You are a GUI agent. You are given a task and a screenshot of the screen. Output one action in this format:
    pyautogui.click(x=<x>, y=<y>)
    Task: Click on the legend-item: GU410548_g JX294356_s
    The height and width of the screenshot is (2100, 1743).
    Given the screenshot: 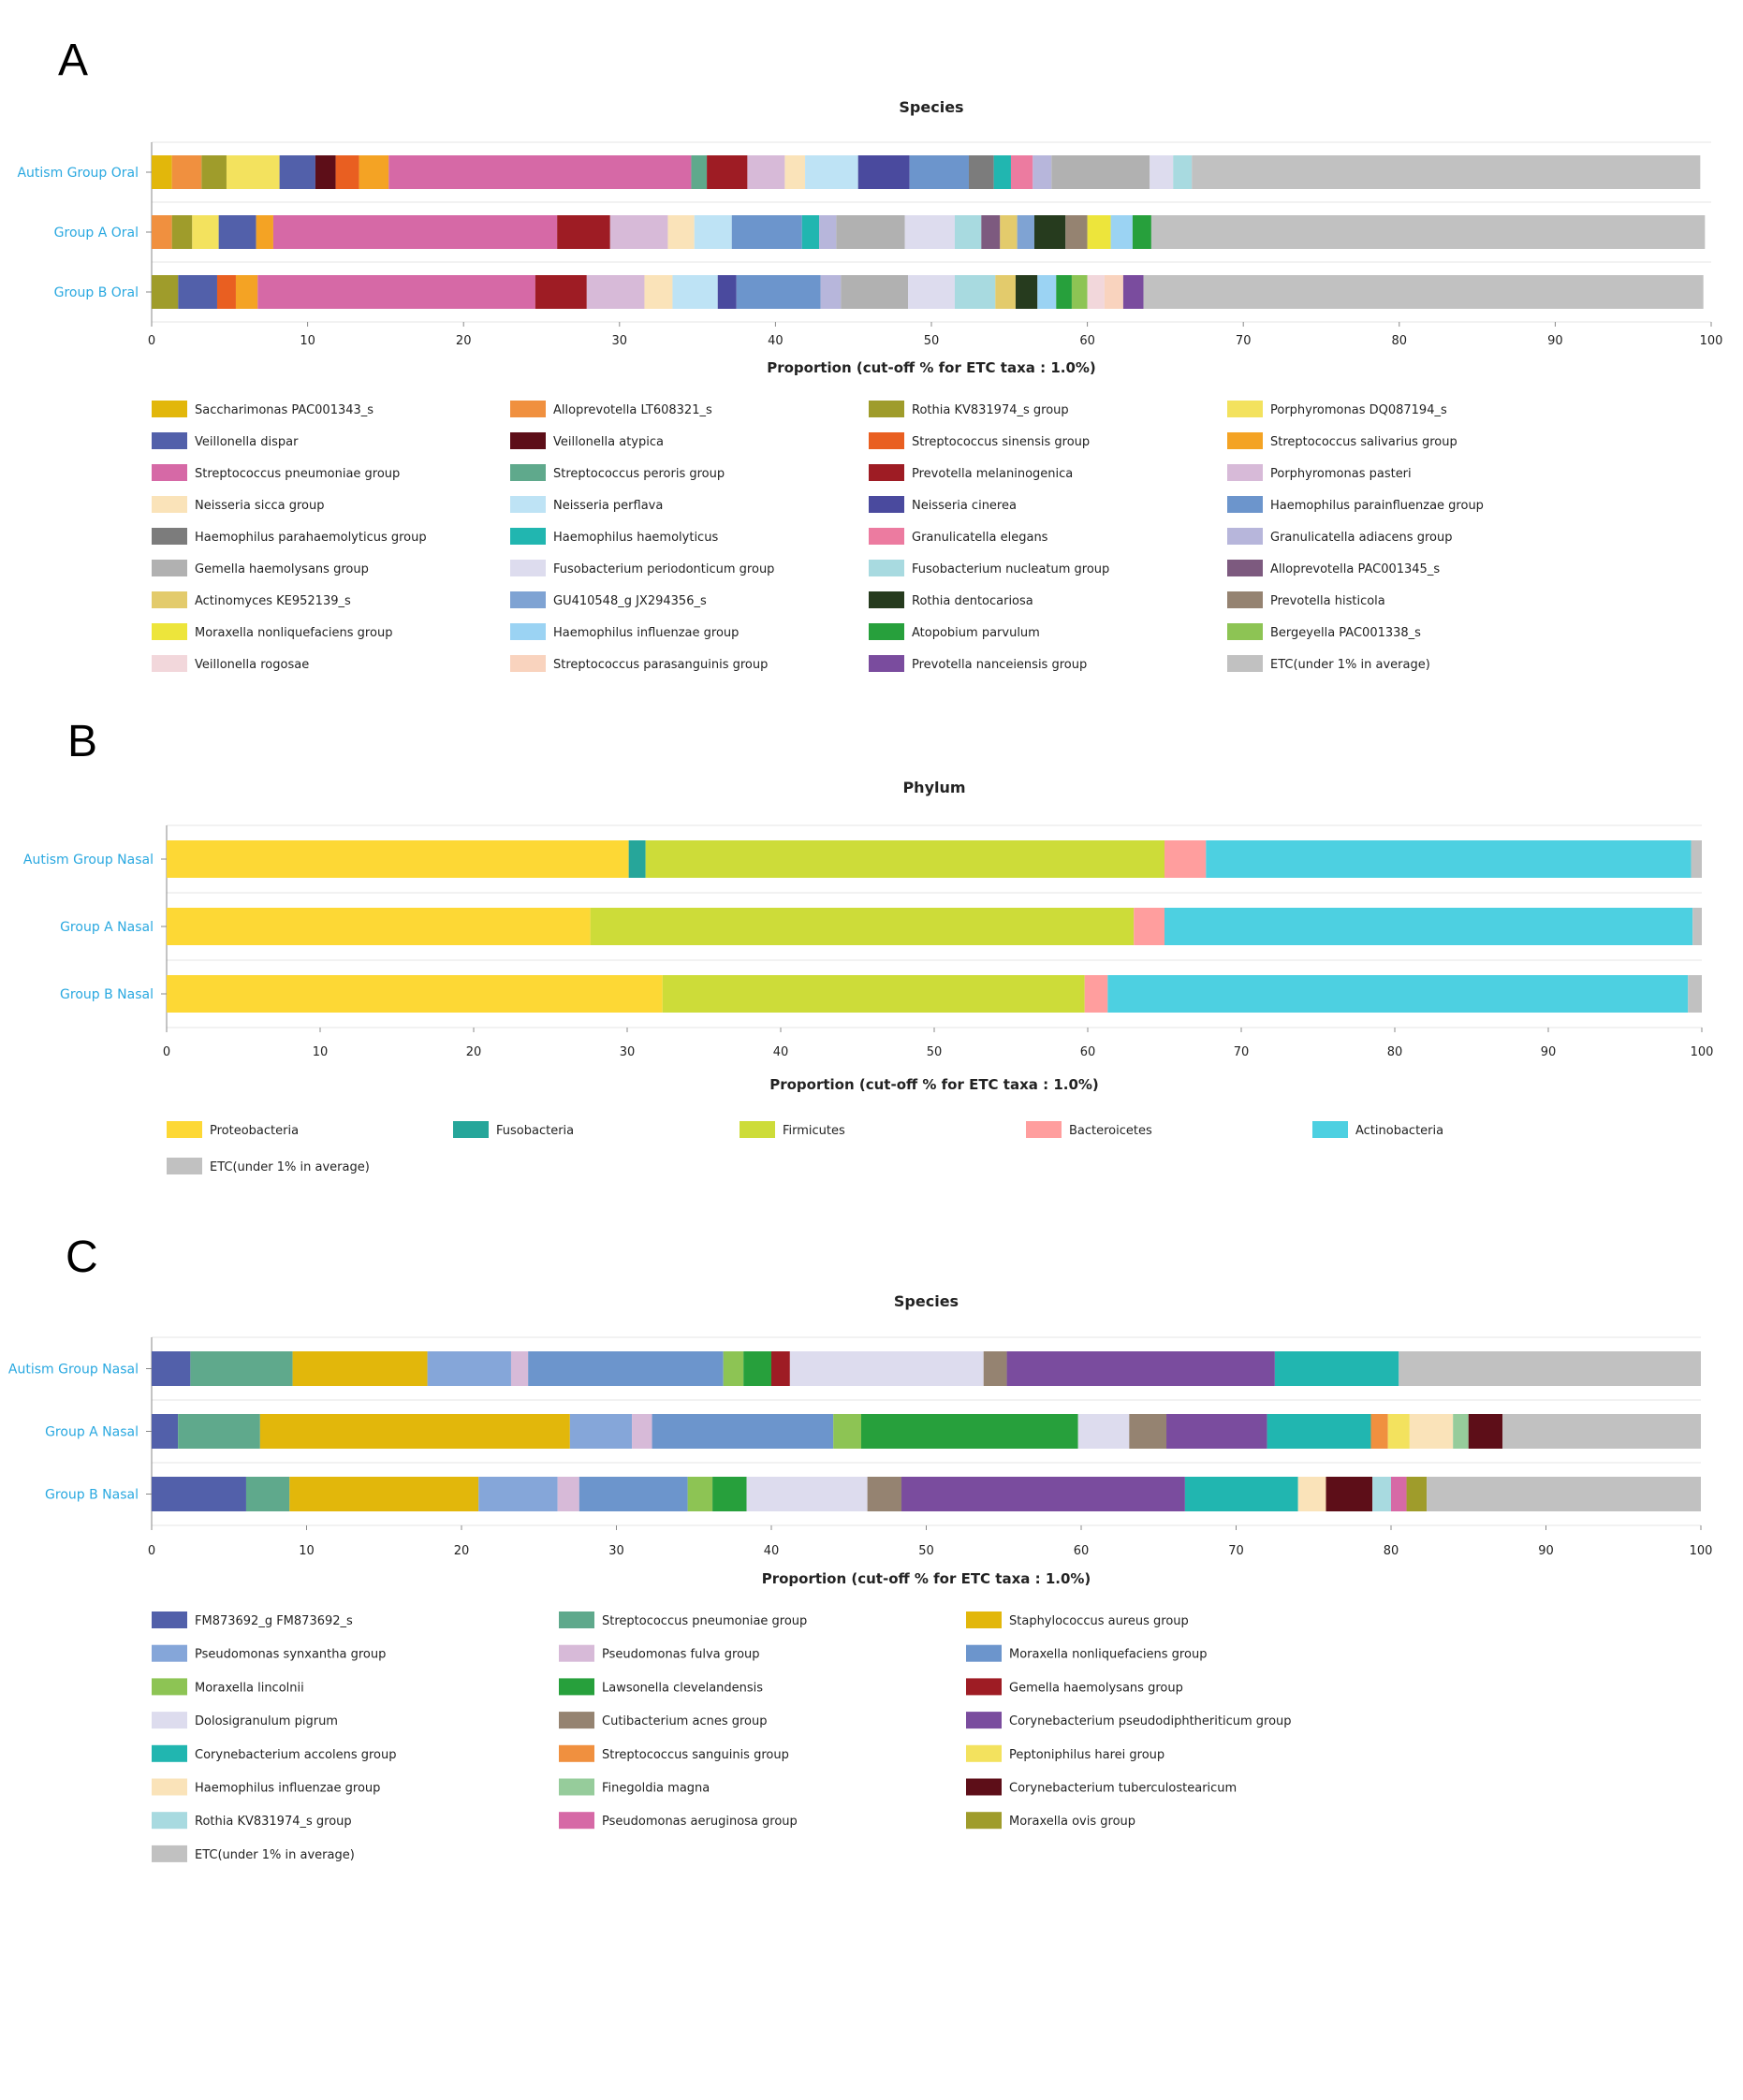 What is the action you would take?
    pyautogui.click(x=608, y=599)
    